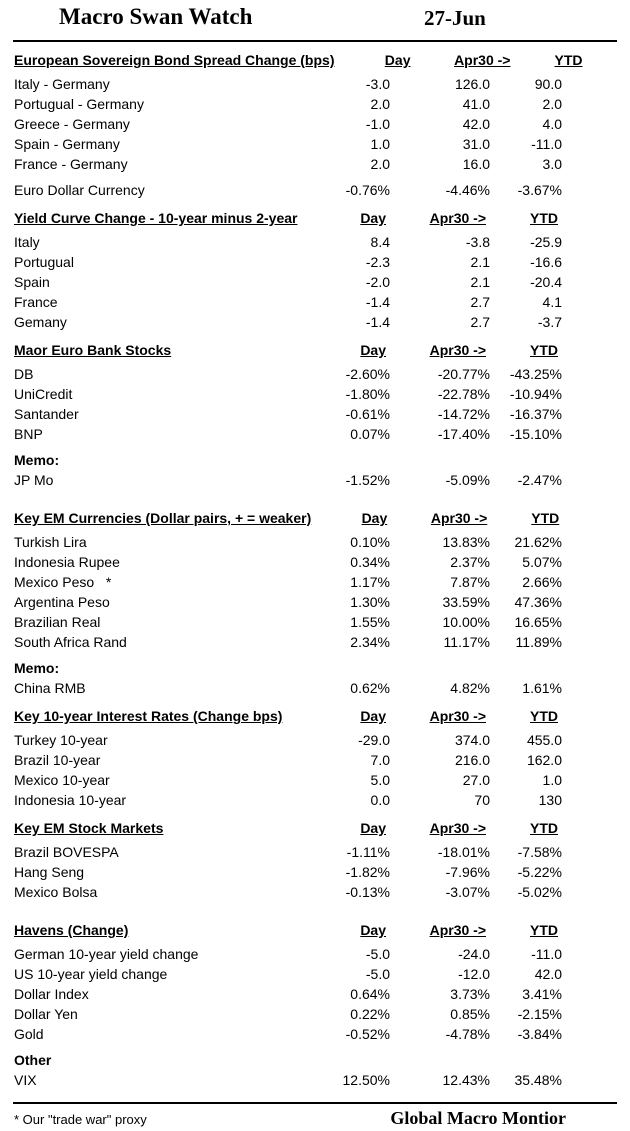  I want to click on footnote: * Our "trade war" proxy, so click(80, 1119).